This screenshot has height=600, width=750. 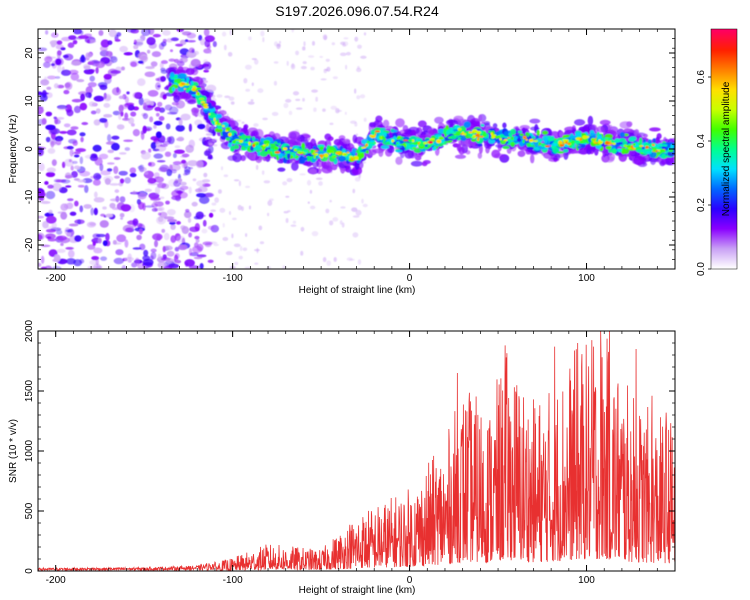 What do you see at coordinates (357, 290) in the screenshot?
I see `top-x-axis-label: Height of straight line (km)` at bounding box center [357, 290].